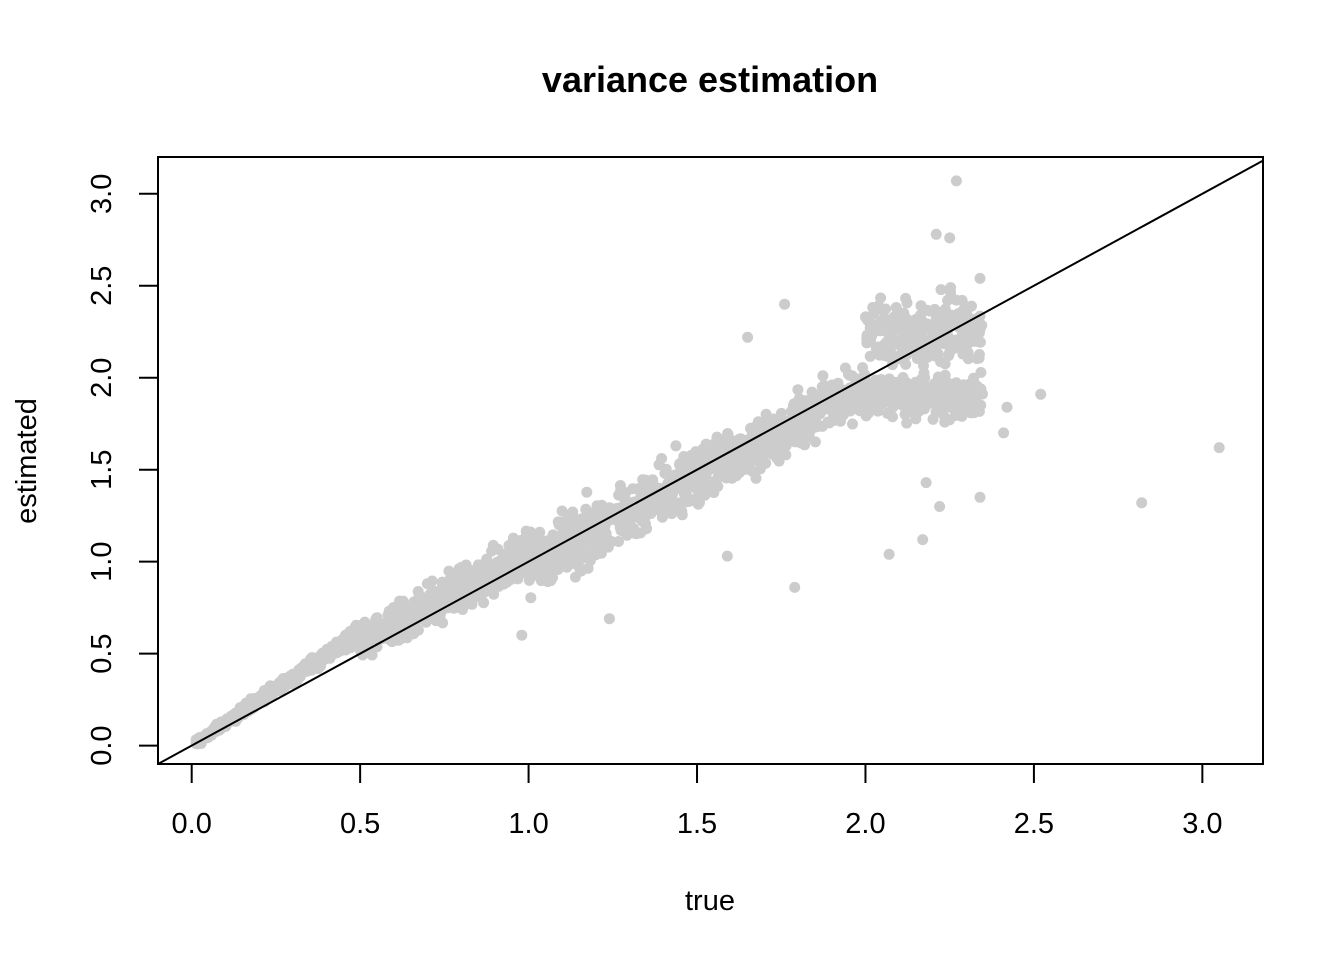 The height and width of the screenshot is (960, 1344). I want to click on x-tick-label: 2.0, so click(865, 824).